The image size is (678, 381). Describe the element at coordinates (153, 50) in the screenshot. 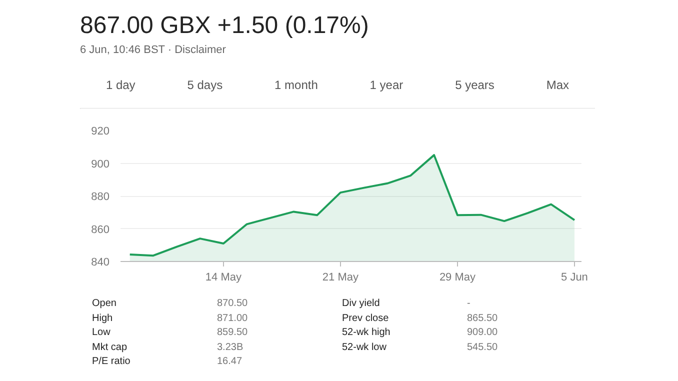

I see `chart-subtitle: 6 Jun, 10:46 BST · Disclaimer` at that location.